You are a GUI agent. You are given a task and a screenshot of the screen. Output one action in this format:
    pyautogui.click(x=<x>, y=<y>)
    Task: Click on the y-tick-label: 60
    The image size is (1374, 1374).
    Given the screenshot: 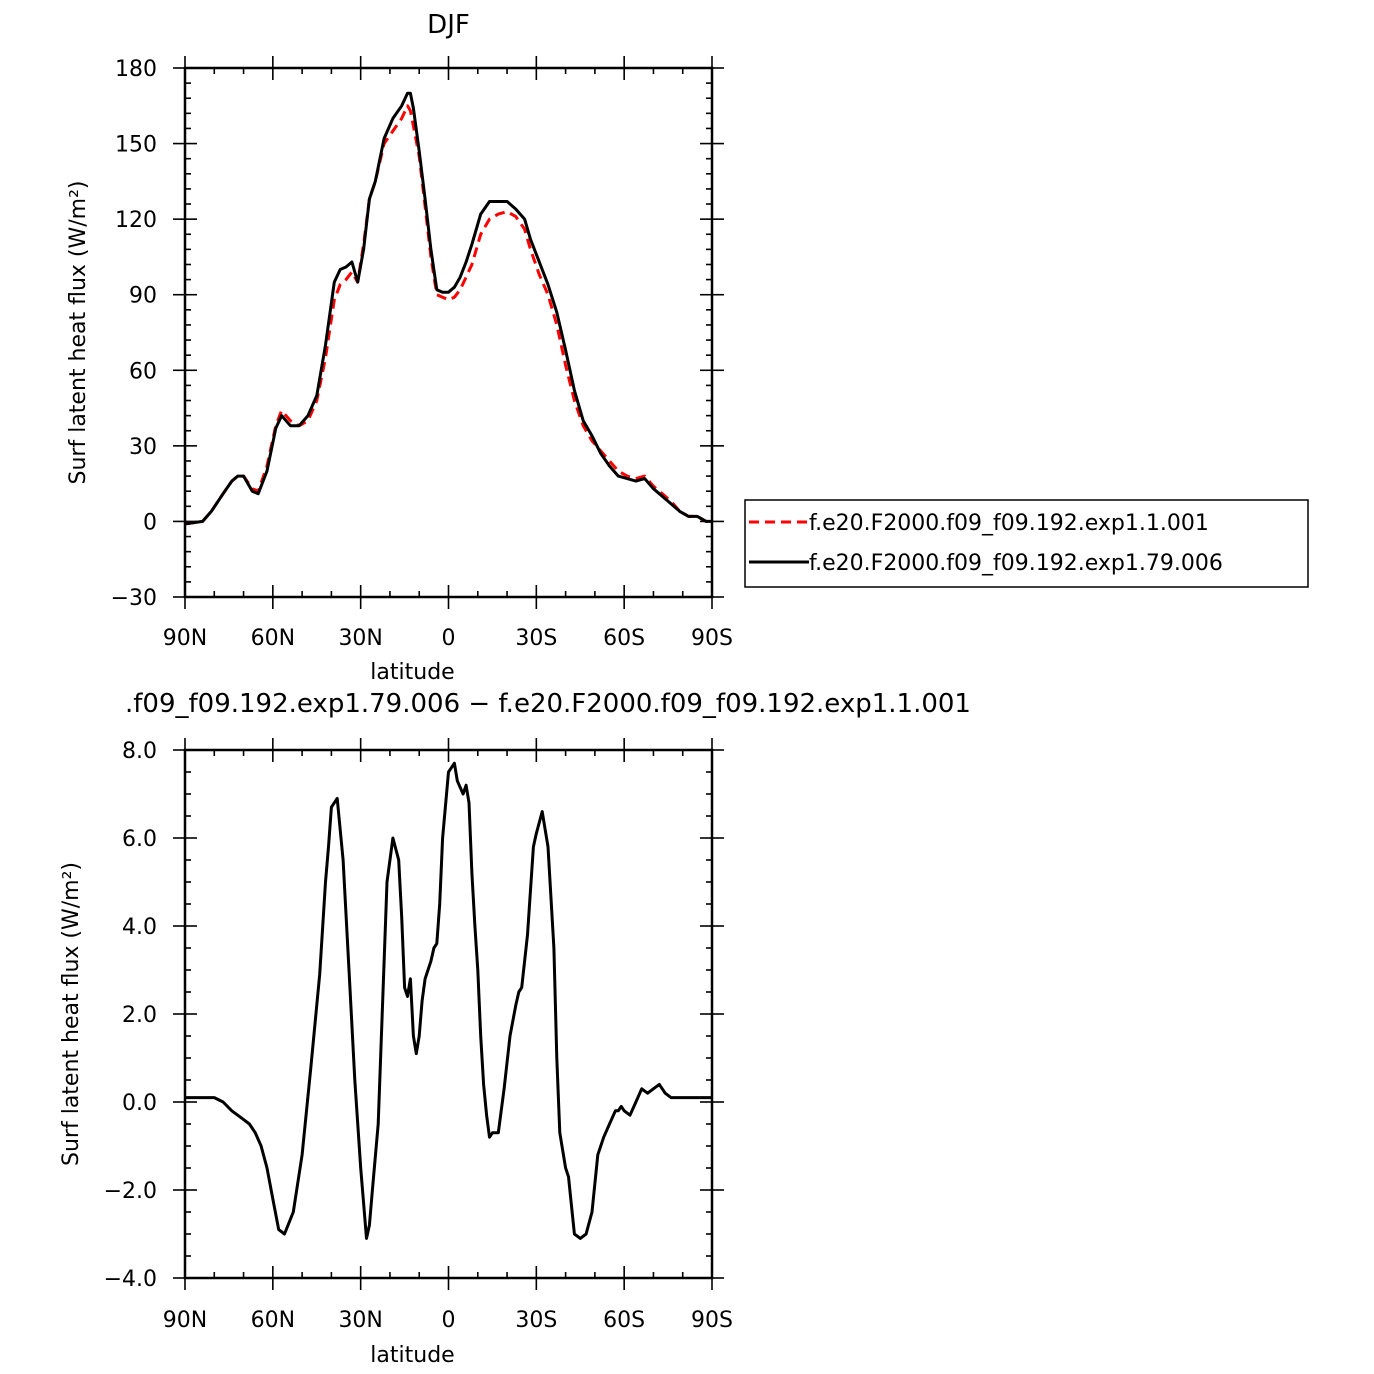 What is the action you would take?
    pyautogui.click(x=143, y=371)
    